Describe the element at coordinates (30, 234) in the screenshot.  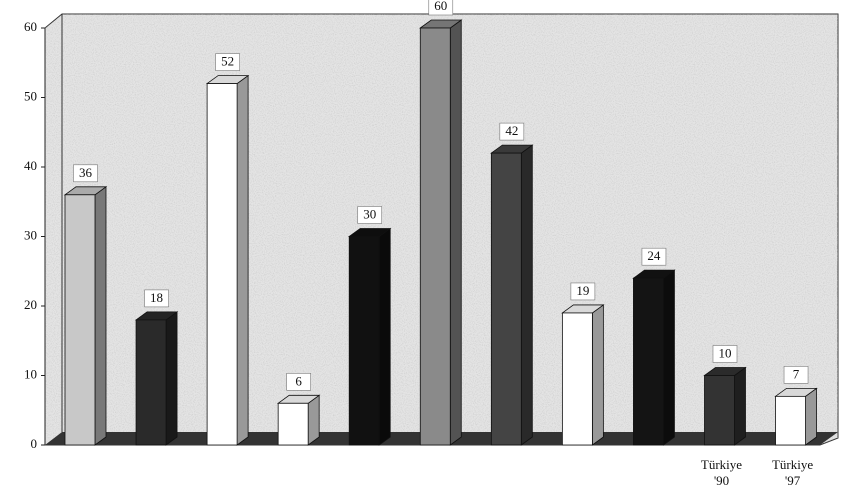
I see `y-tick-label: 30` at that location.